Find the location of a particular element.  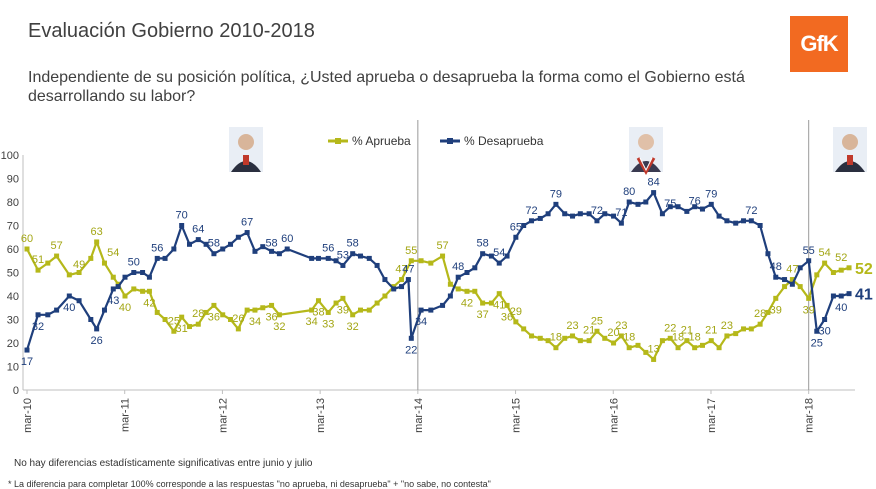

data-label-desaprueba: 67 is located at coordinates (247, 223).